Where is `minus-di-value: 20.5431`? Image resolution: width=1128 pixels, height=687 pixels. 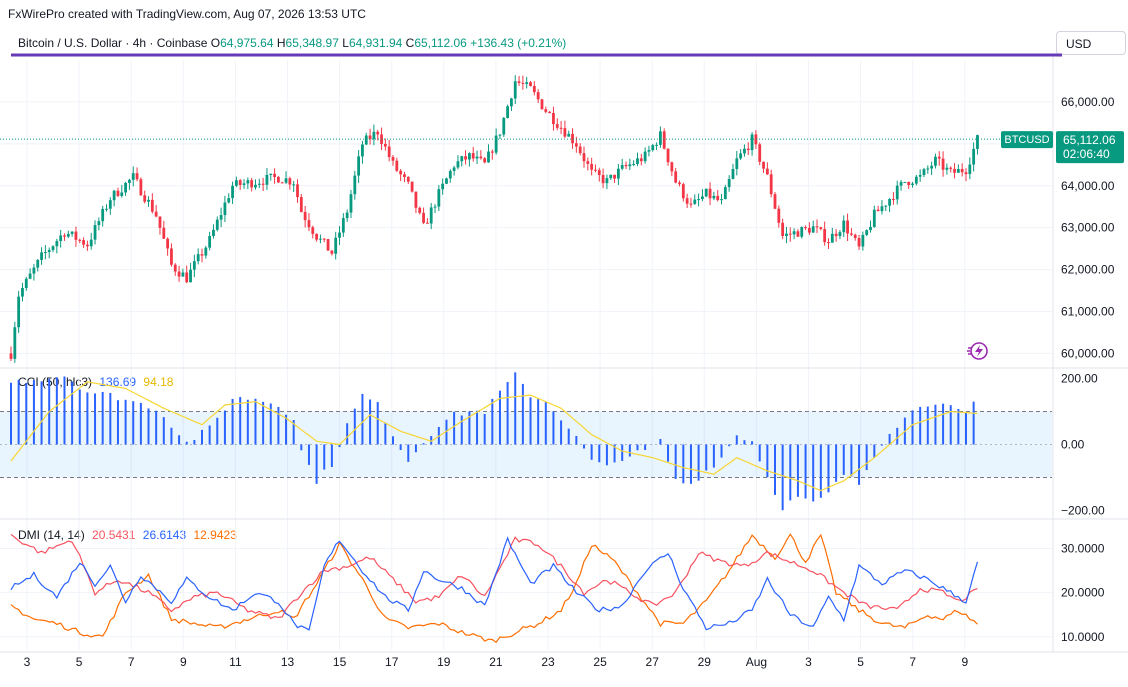
minus-di-value: 20.5431 is located at coordinates (114, 535).